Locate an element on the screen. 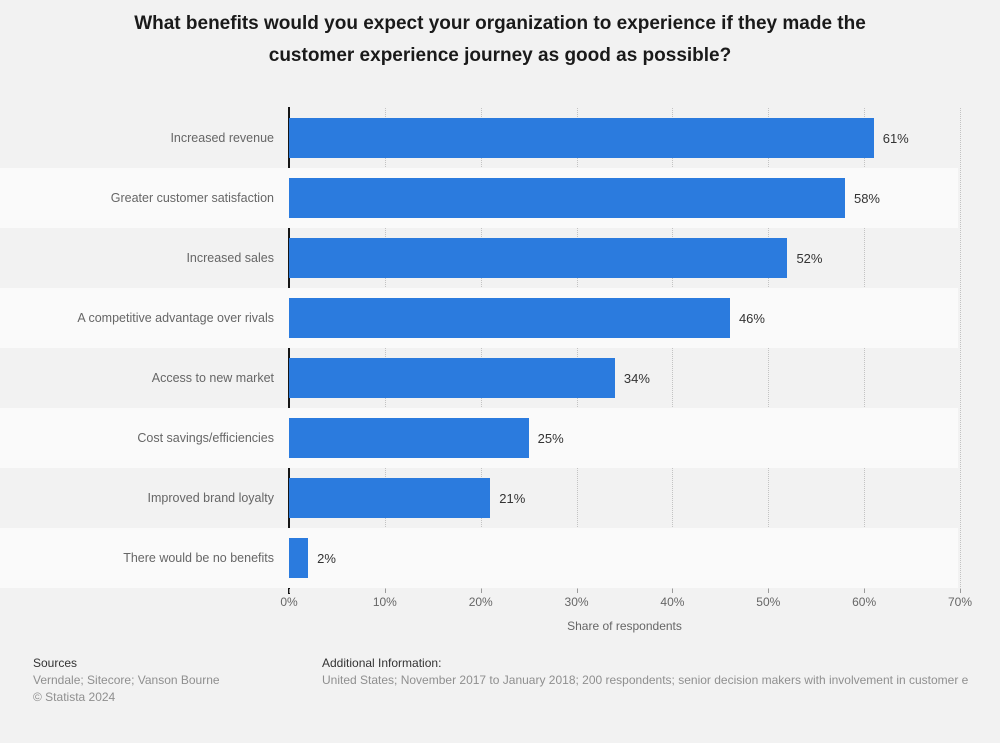 This screenshot has height=743, width=1000. value-label: 58% is located at coordinates (866, 198).